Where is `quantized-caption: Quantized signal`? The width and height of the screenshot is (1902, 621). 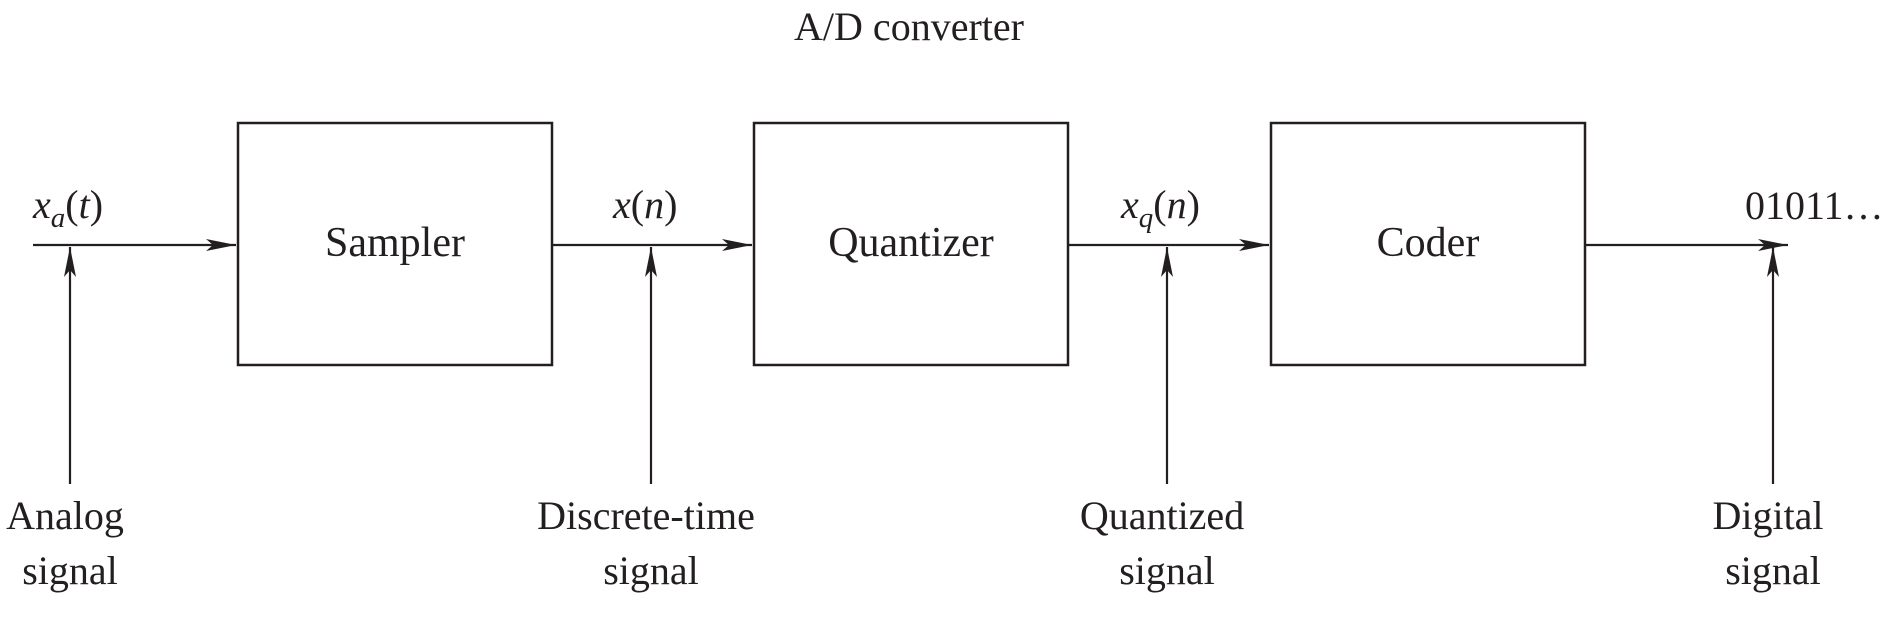
quantized-caption: Quantized signal is located at coordinates (1167, 543).